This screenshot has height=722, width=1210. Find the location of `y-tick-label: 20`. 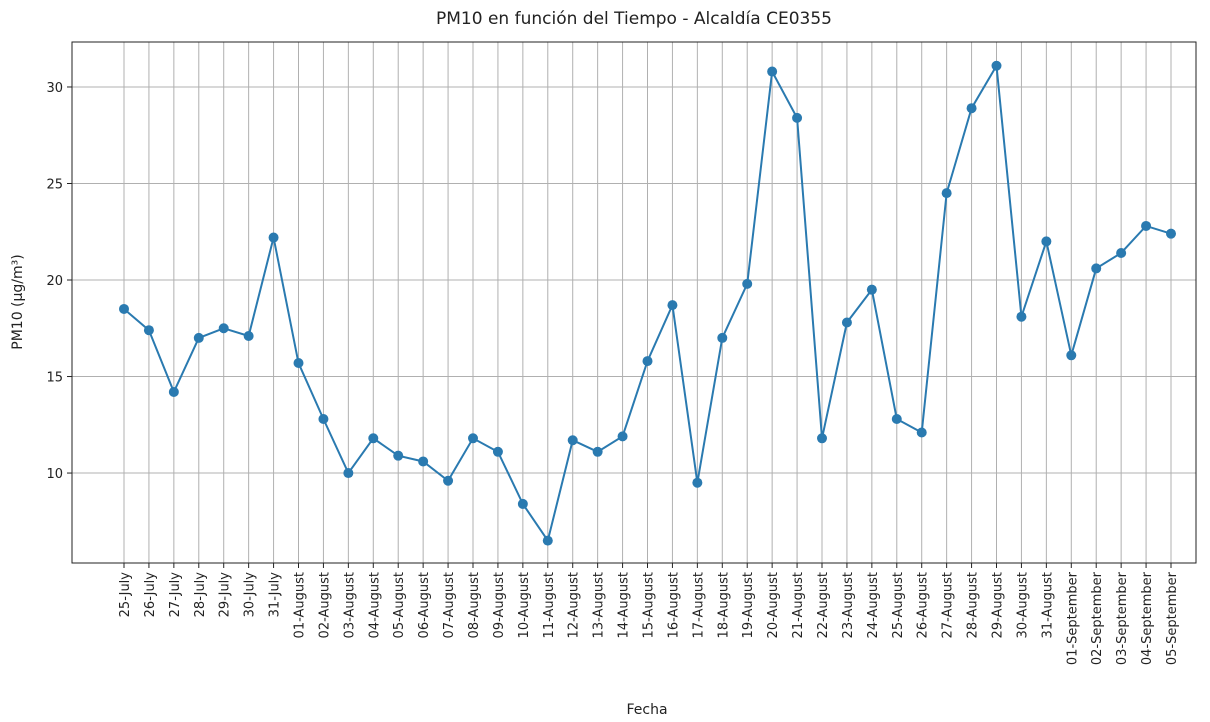

y-tick-label: 20 is located at coordinates (54, 281).